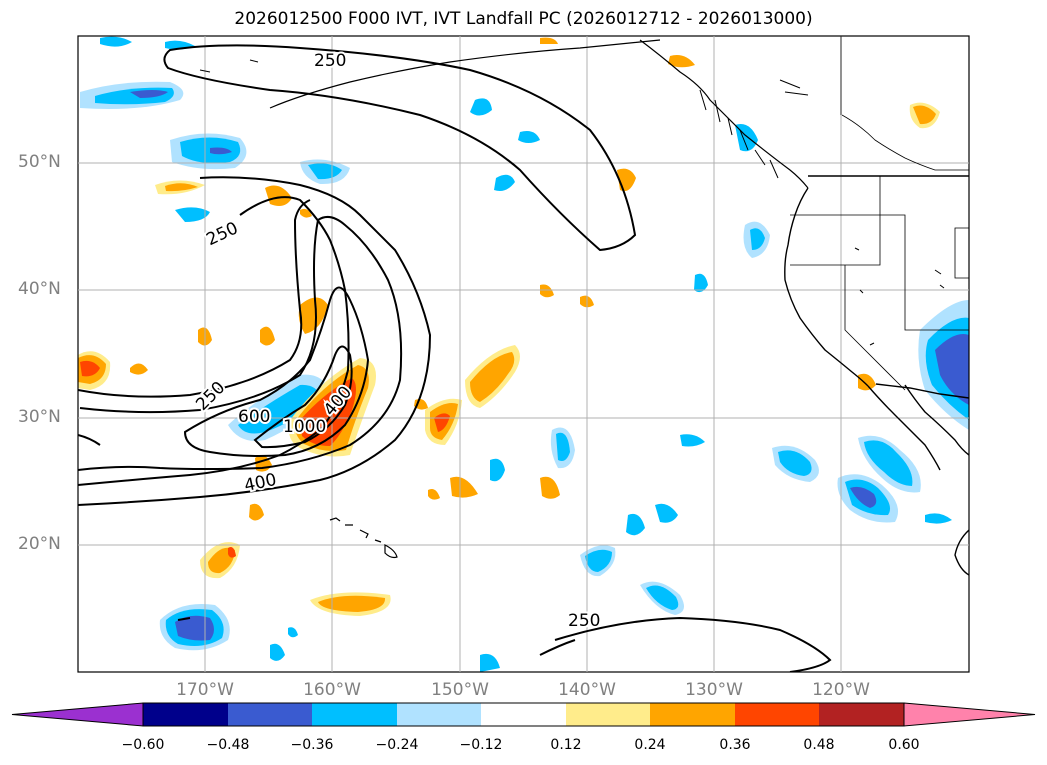 This screenshot has height=765, width=1047. I want to click on lat-label: 50°N, so click(39, 162).